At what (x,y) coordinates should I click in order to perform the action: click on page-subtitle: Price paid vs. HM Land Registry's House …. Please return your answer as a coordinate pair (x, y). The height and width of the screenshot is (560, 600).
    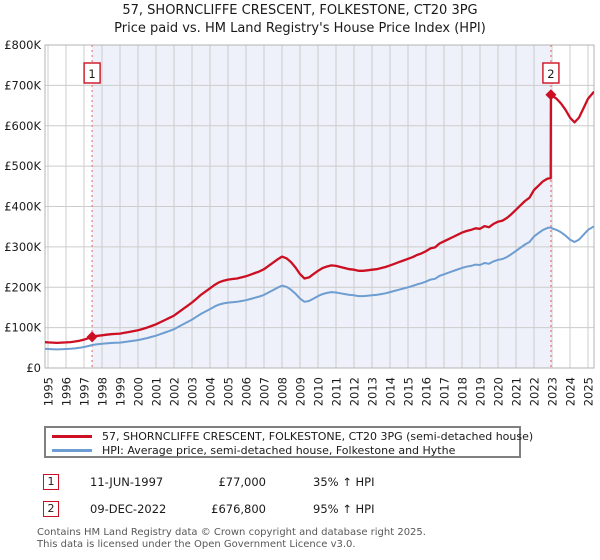
    Looking at the image, I should click on (300, 28).